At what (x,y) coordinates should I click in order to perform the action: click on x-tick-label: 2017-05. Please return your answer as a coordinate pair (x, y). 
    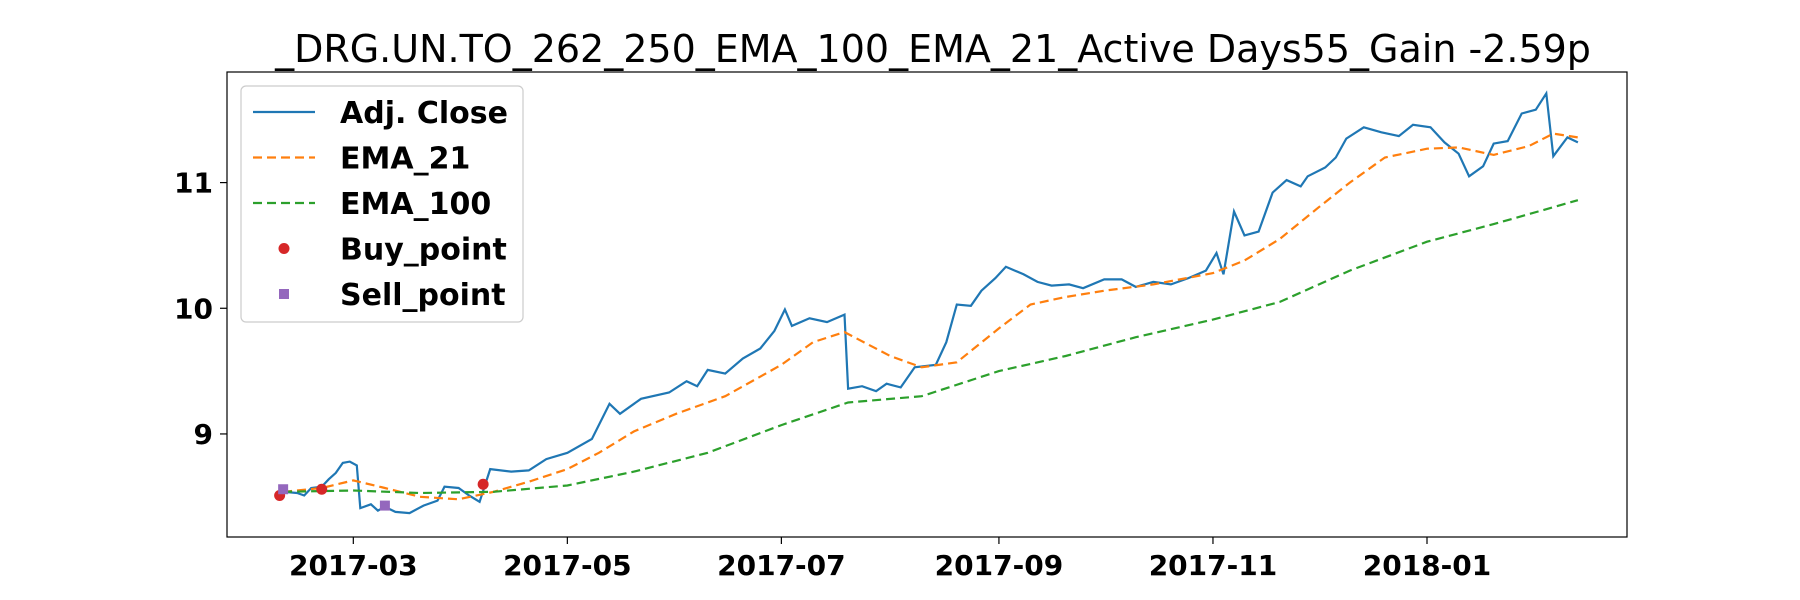
    Looking at the image, I should click on (567, 565).